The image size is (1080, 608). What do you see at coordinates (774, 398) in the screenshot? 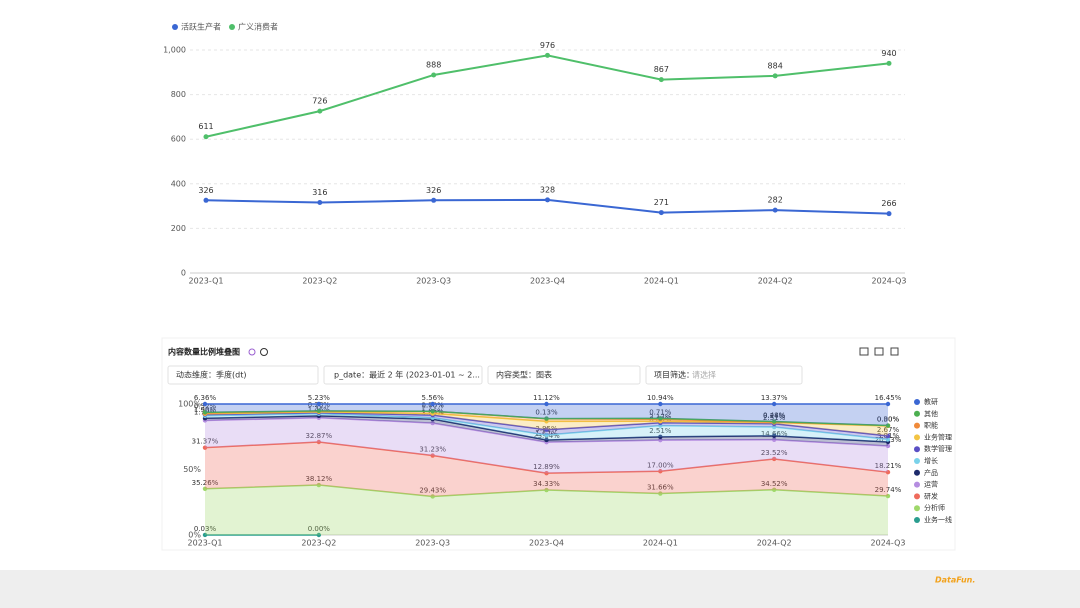
I see `data-label: 13.37%` at bounding box center [774, 398].